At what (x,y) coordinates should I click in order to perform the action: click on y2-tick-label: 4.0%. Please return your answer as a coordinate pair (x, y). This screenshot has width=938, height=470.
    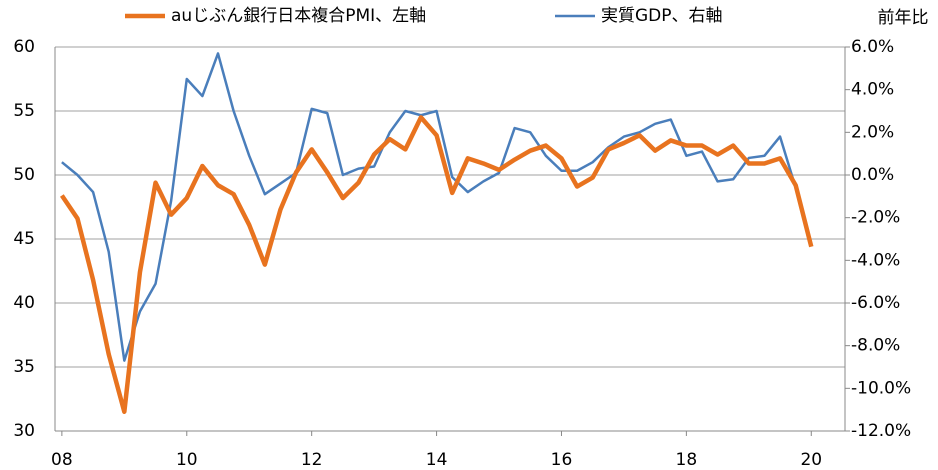
    Looking at the image, I should click on (872, 90).